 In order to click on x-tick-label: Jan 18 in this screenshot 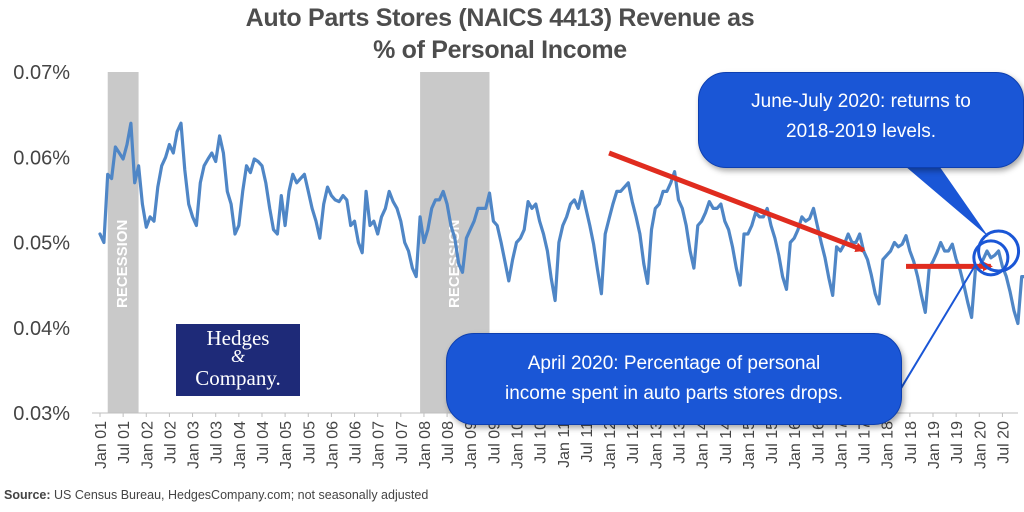, I will do `click(888, 445)`.